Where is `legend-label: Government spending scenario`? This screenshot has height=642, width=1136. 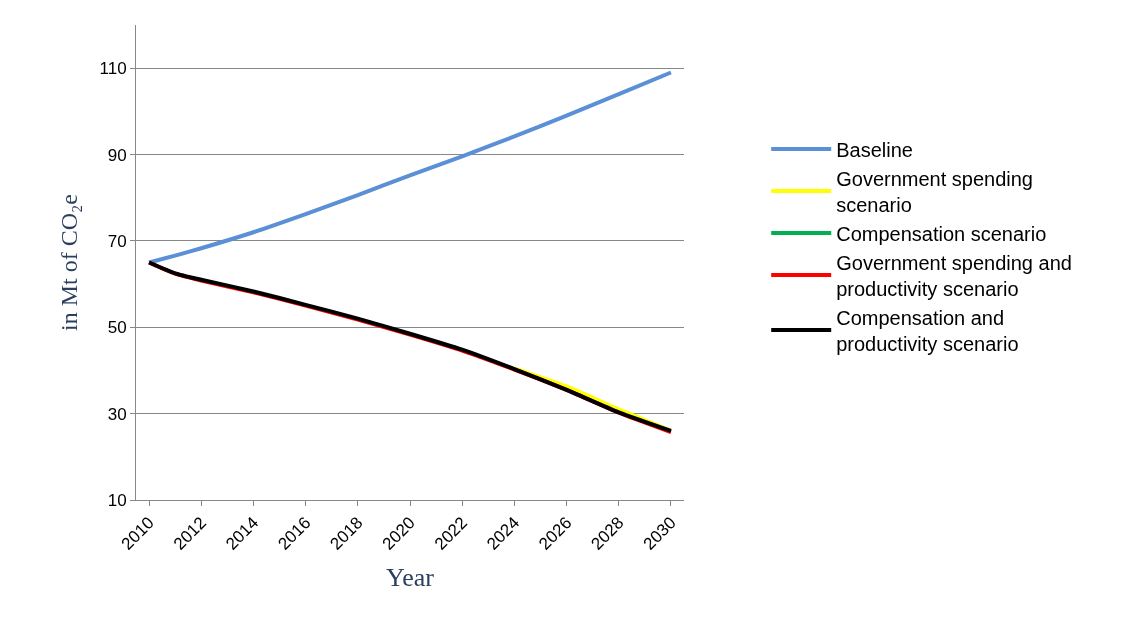
legend-label: Government spending scenario is located at coordinates (934, 191).